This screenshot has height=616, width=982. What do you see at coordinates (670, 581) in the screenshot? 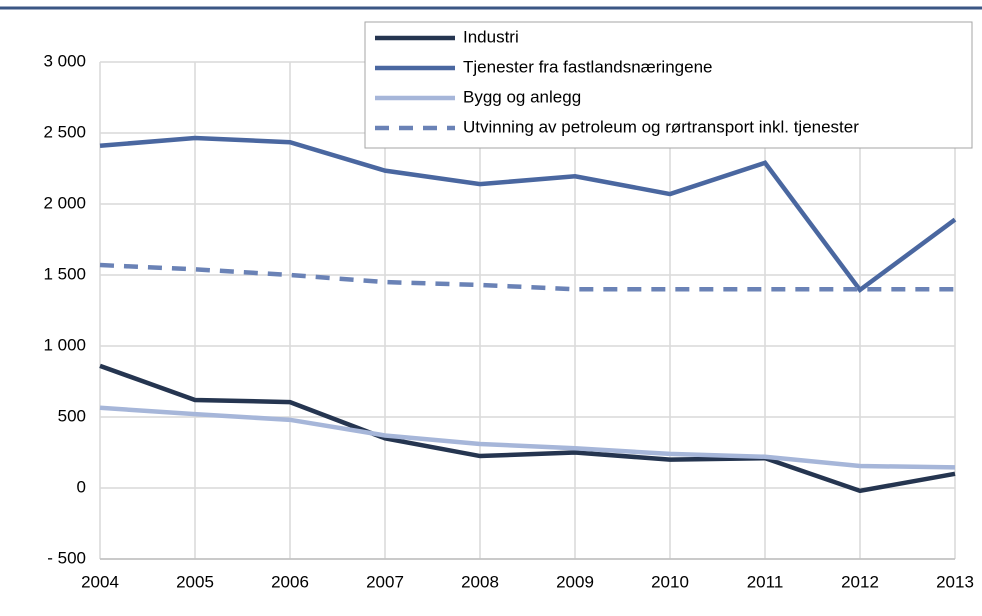
I see `x-tick-label: 2010` at bounding box center [670, 581].